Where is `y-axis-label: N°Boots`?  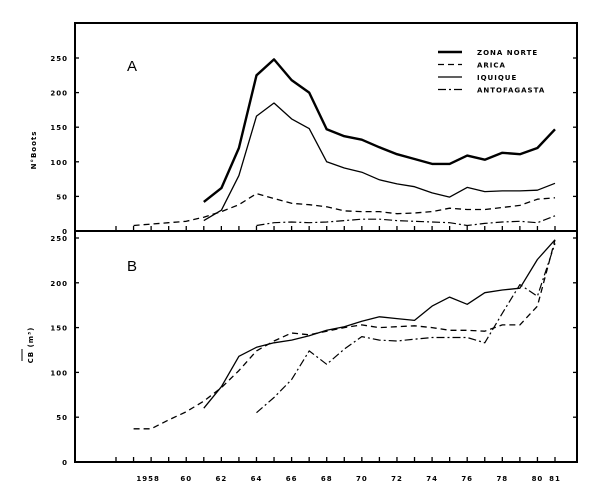
y-axis-label: N°Boots is located at coordinates (34, 150).